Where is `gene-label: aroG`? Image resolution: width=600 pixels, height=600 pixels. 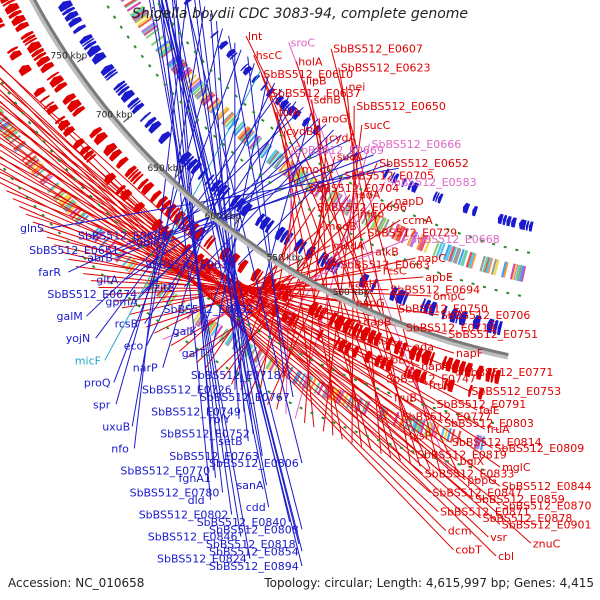 gene-label: aroG is located at coordinates (334, 118).